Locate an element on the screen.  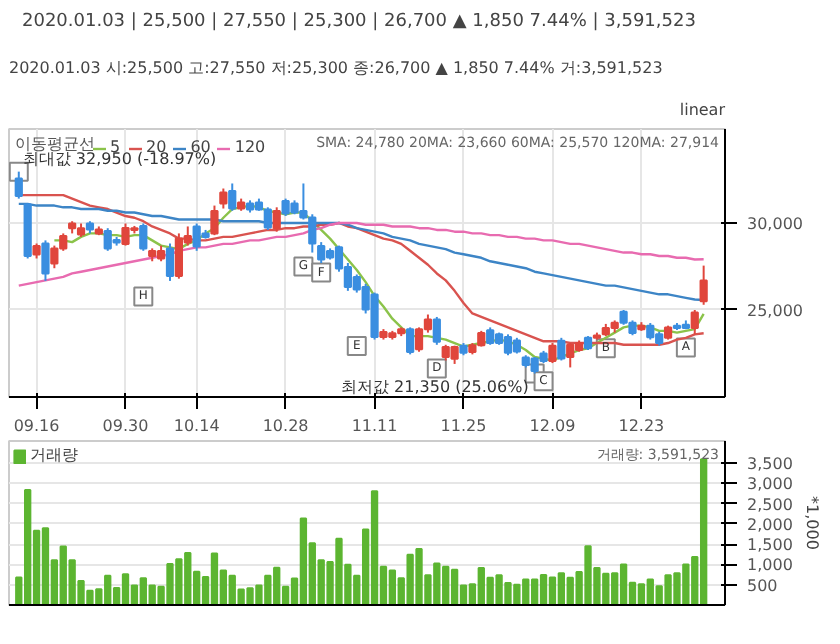
x-tick-label: 10.14 is located at coordinates (196, 426).